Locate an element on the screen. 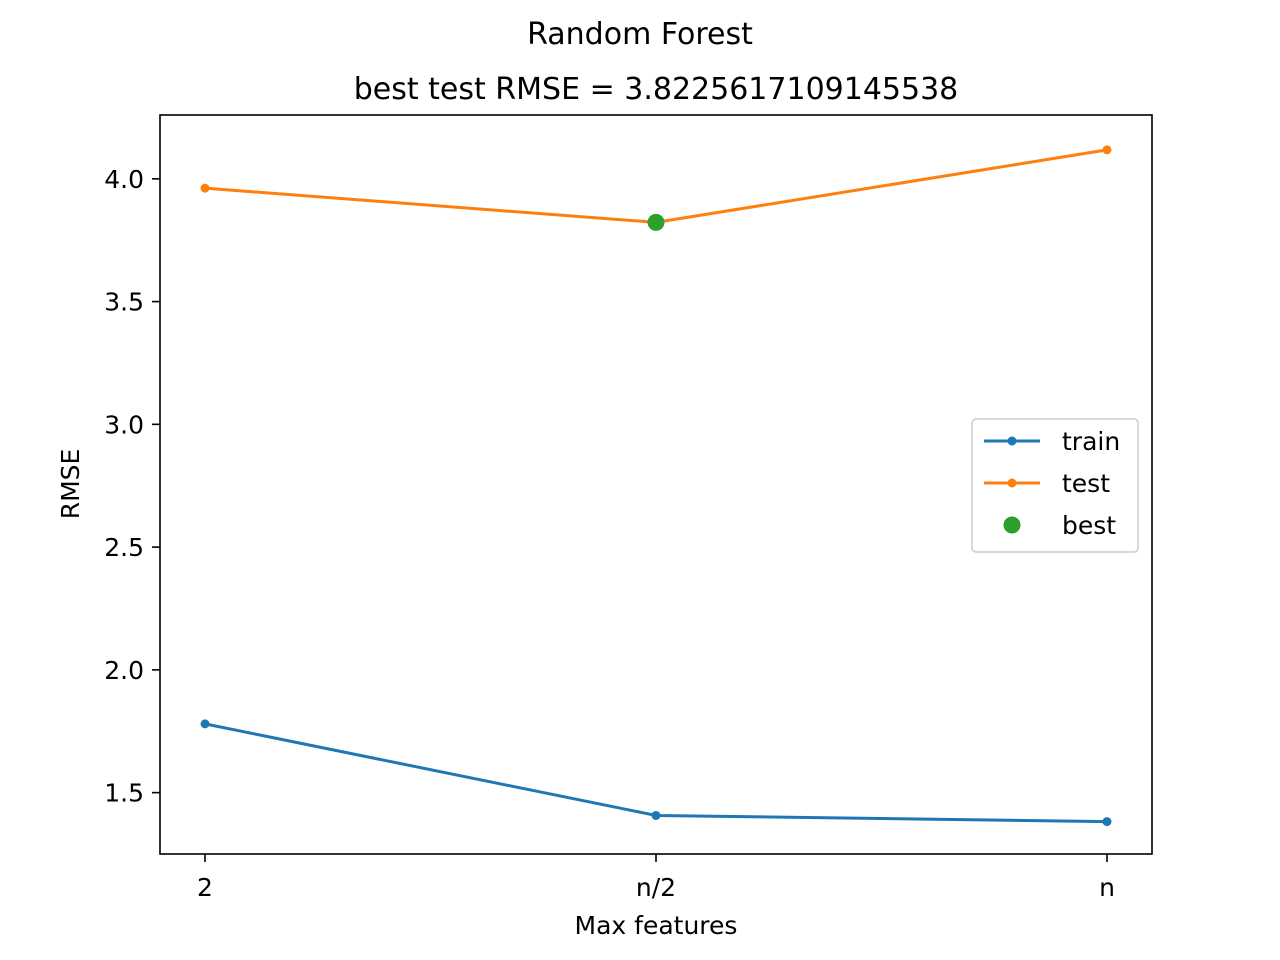 This screenshot has height=960, width=1280. x-axis: 2 n/2 n is located at coordinates (656, 878).